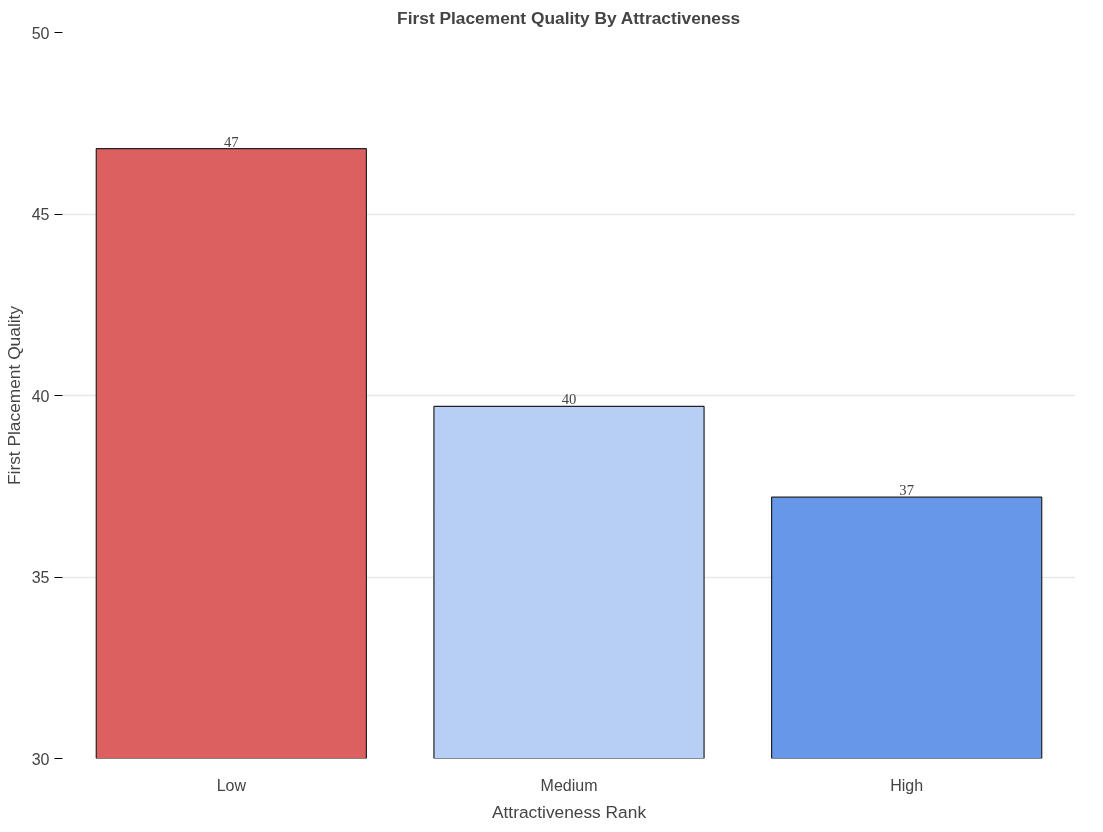 Image resolution: width=1103 pixels, height=832 pixels. I want to click on y-tick-label: 30, so click(40, 759).